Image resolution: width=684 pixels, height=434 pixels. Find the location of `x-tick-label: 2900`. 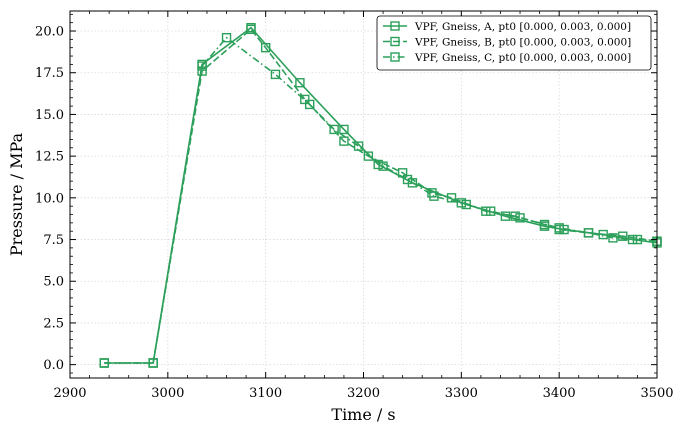

x-tick-label: 2900 is located at coordinates (69, 393).